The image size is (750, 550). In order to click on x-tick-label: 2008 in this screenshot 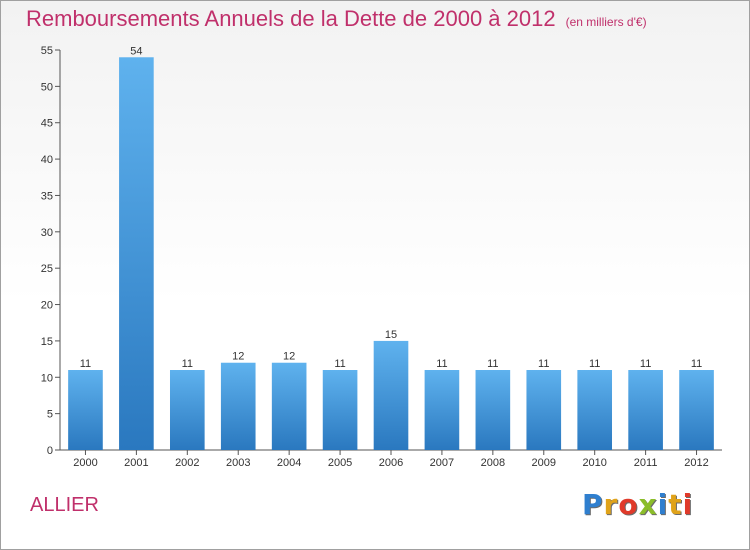, I will do `click(493, 463)`.